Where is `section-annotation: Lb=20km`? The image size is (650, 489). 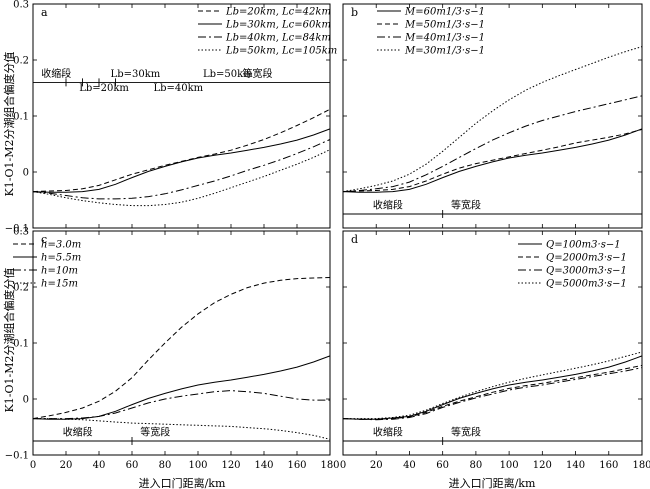
section-annotation: Lb=20km is located at coordinates (104, 88).